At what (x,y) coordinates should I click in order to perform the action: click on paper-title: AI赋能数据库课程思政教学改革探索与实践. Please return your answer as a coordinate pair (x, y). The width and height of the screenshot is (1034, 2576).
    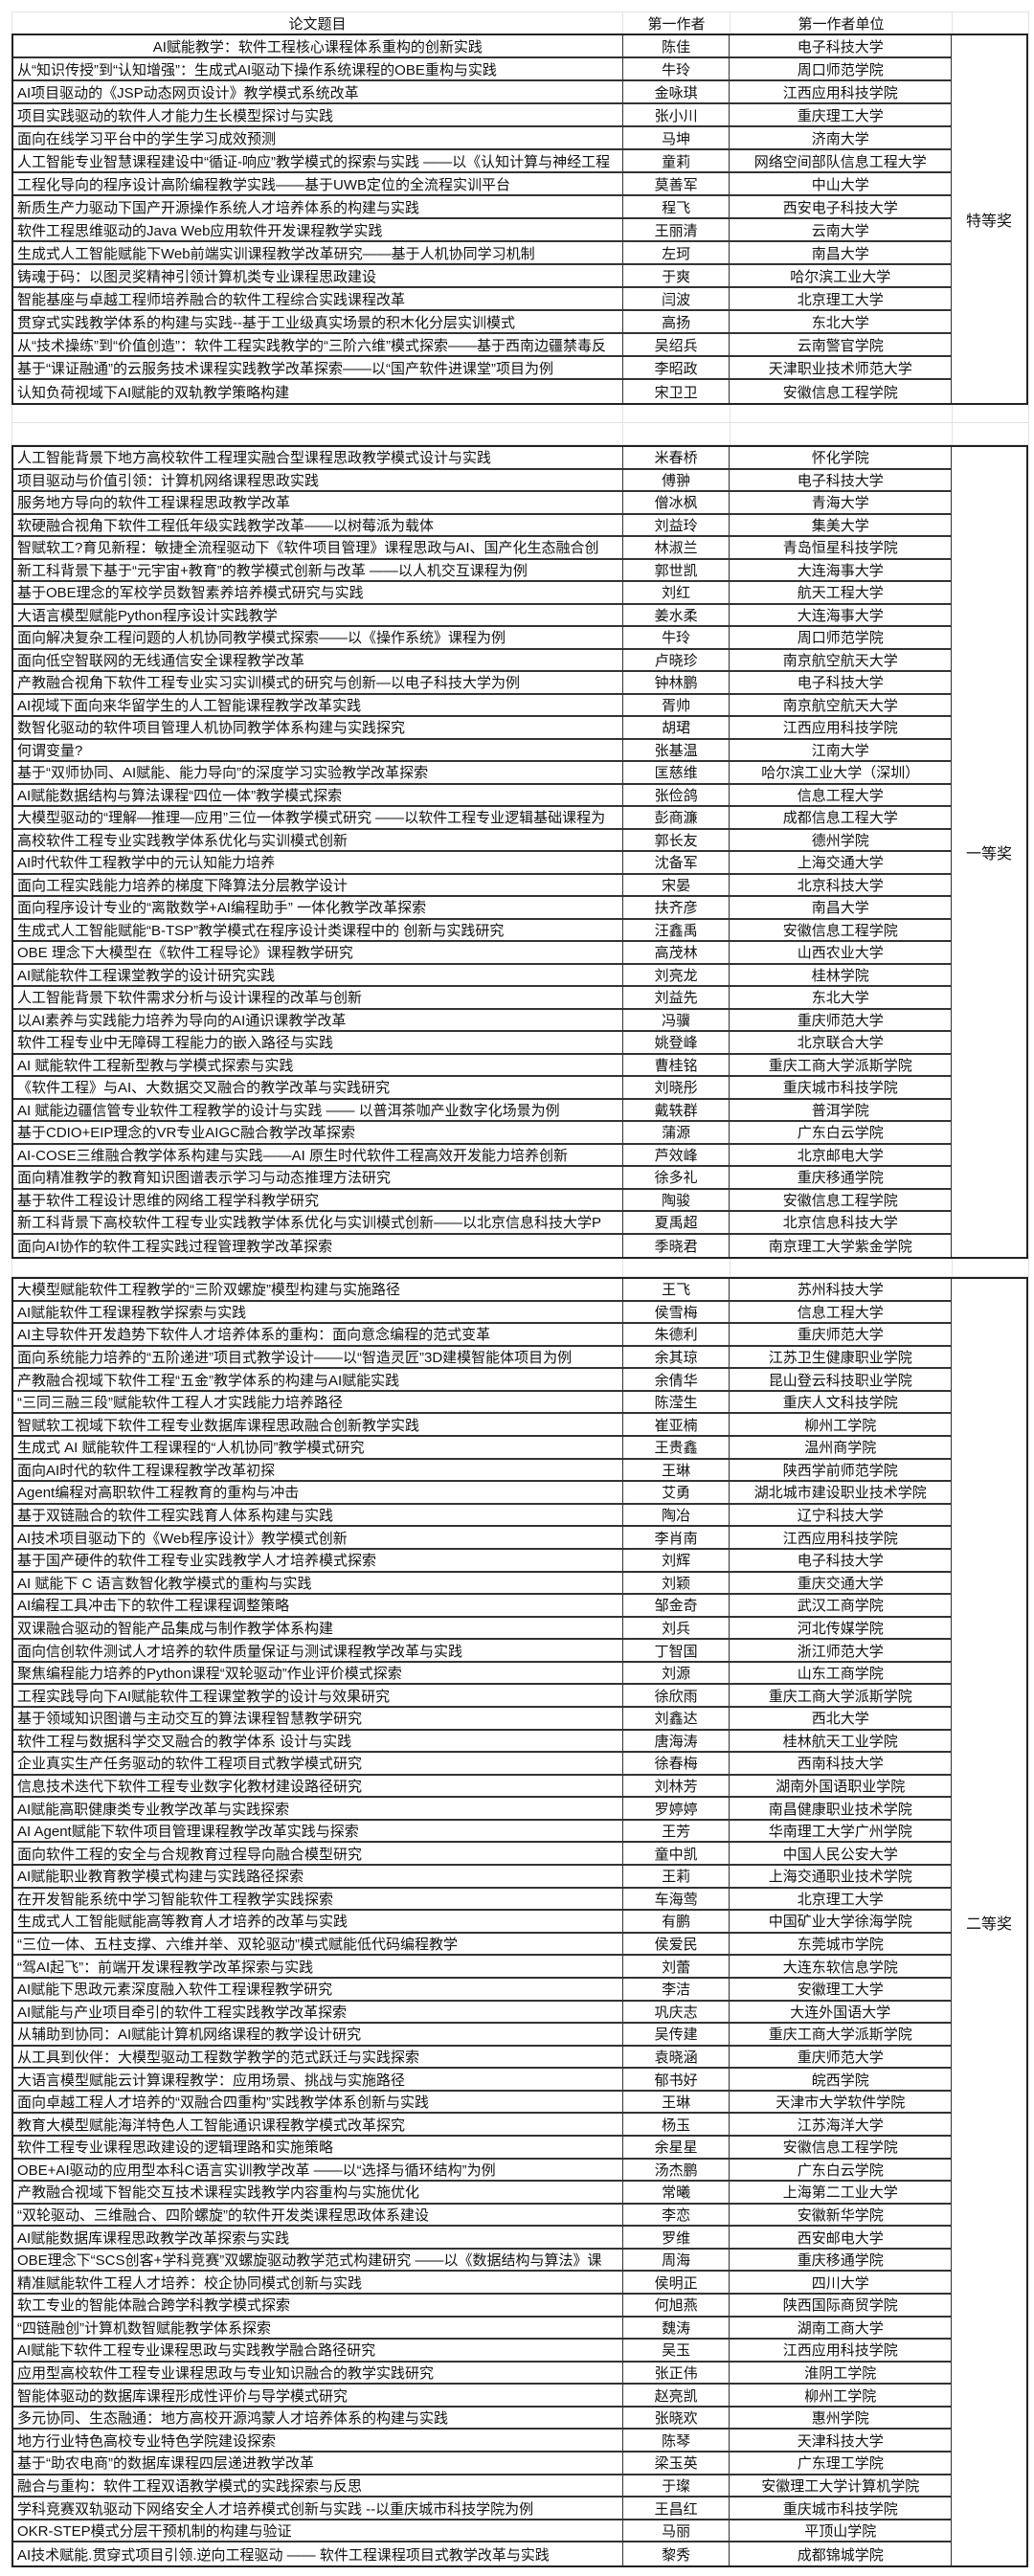
    Looking at the image, I should click on (318, 2238).